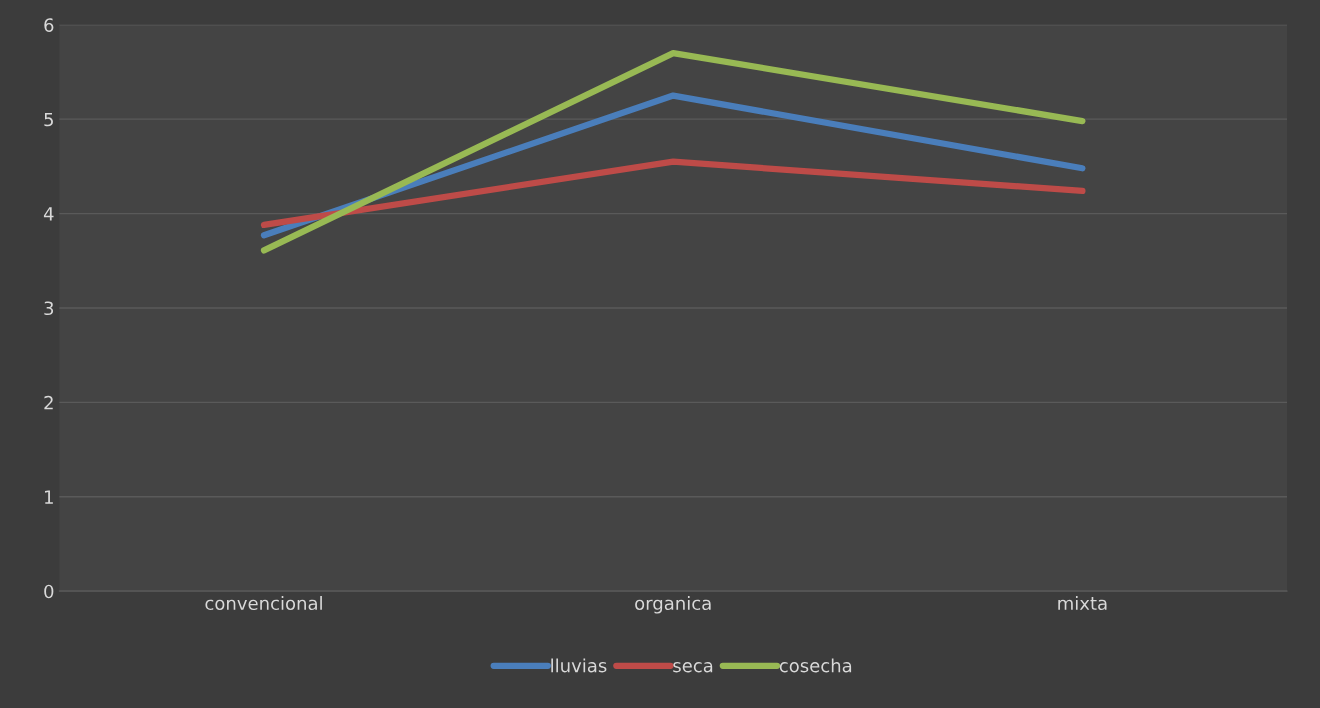  I want to click on y-tick-label: 0, so click(49, 591).